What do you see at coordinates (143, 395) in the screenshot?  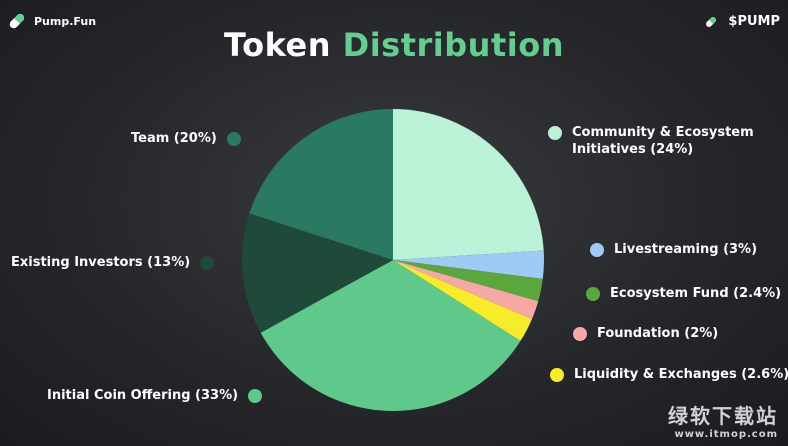 I see `legend-label-ico: Initial Coin Offering (33%)` at bounding box center [143, 395].